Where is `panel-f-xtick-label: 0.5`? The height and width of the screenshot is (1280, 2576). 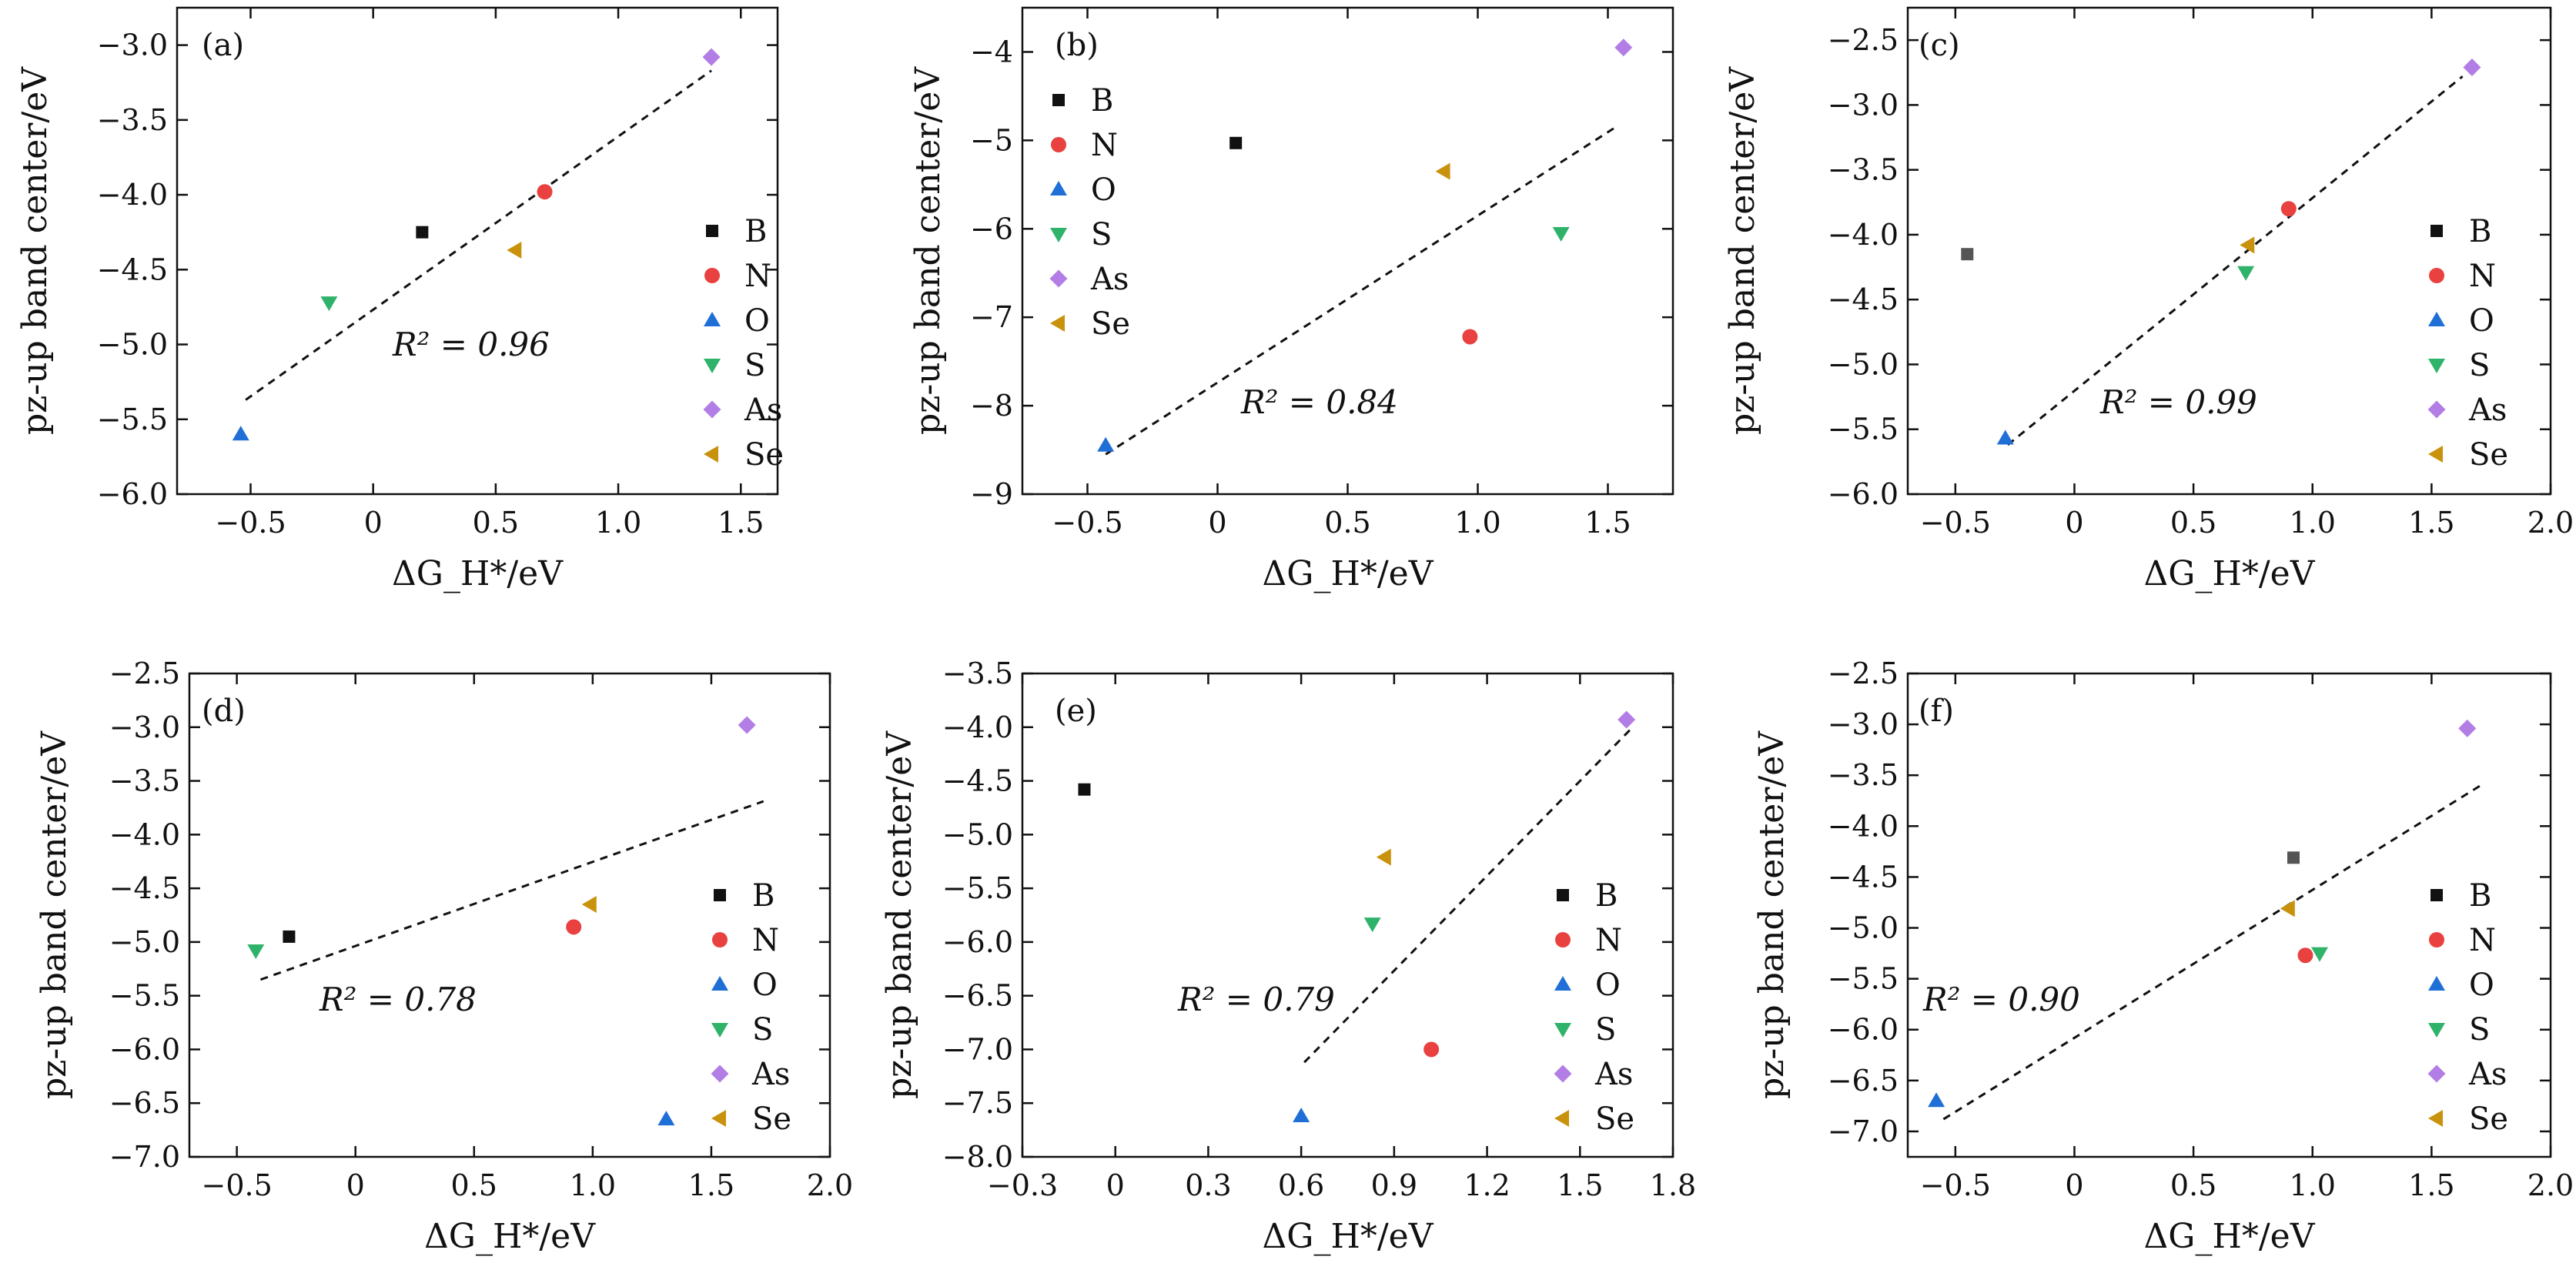 panel-f-xtick-label: 0.5 is located at coordinates (2193, 1185).